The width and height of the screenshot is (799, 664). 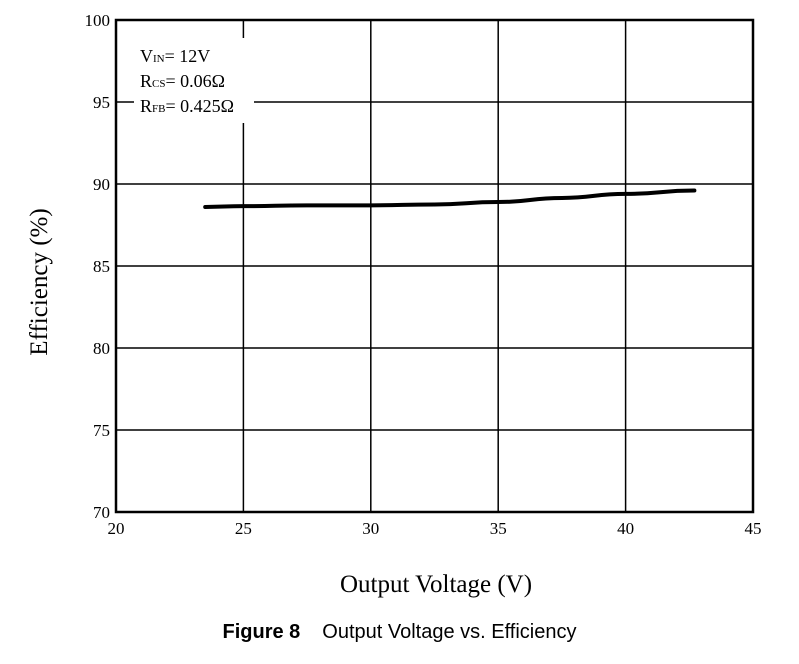 What do you see at coordinates (753, 528) in the screenshot?
I see `x-tick-label: 45` at bounding box center [753, 528].